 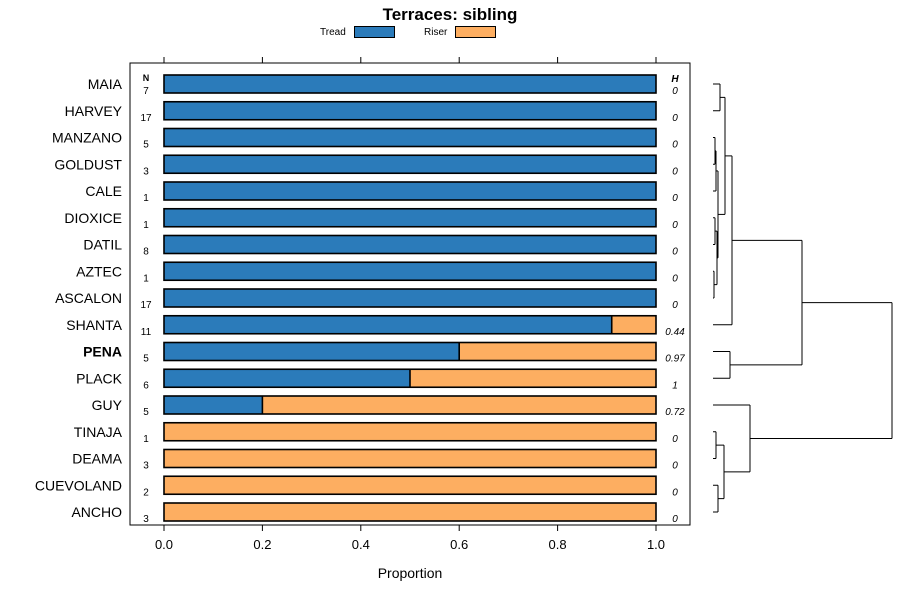 What do you see at coordinates (436, 32) in the screenshot?
I see `legend-label-riser: Riser` at bounding box center [436, 32].